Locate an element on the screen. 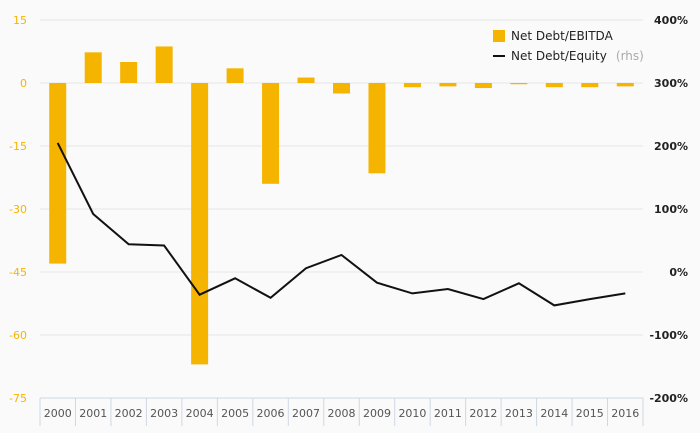  x-tick-label: 2003 is located at coordinates (164, 413).